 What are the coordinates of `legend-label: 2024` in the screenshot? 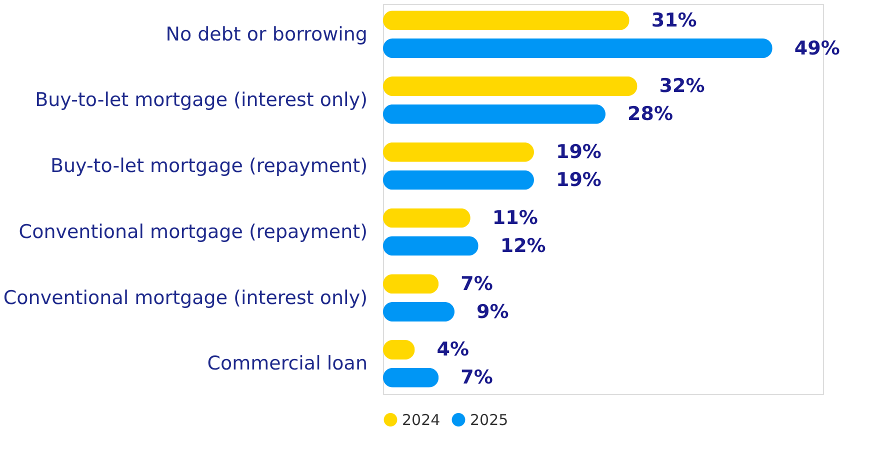 It's located at (421, 419).